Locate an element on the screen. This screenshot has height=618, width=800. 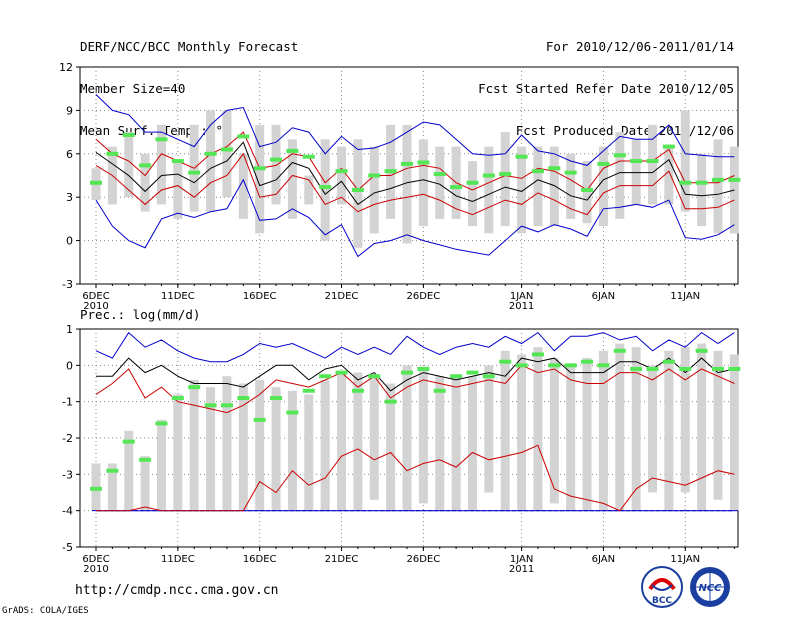
temp-xtick-label: 1JAN is located at coordinates (521, 296).